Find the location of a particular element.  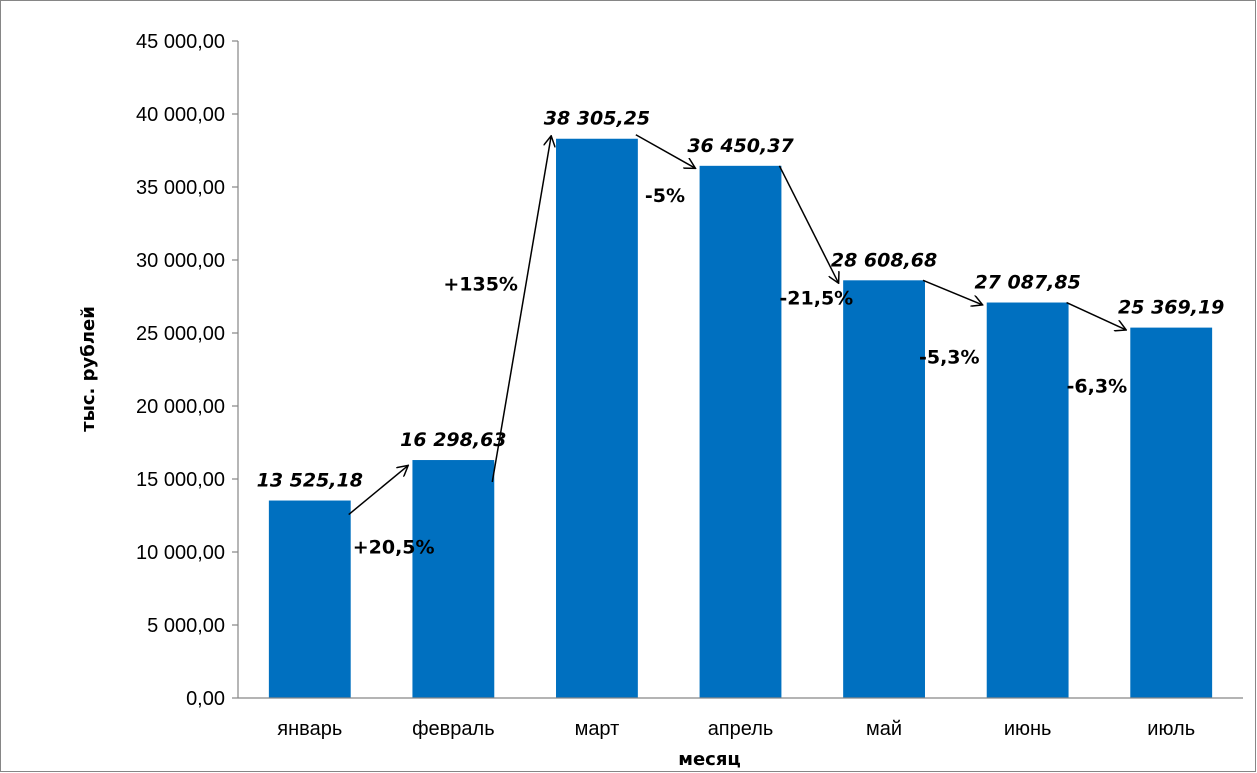

y-tick-label: 10 000,00 is located at coordinates (180, 553).